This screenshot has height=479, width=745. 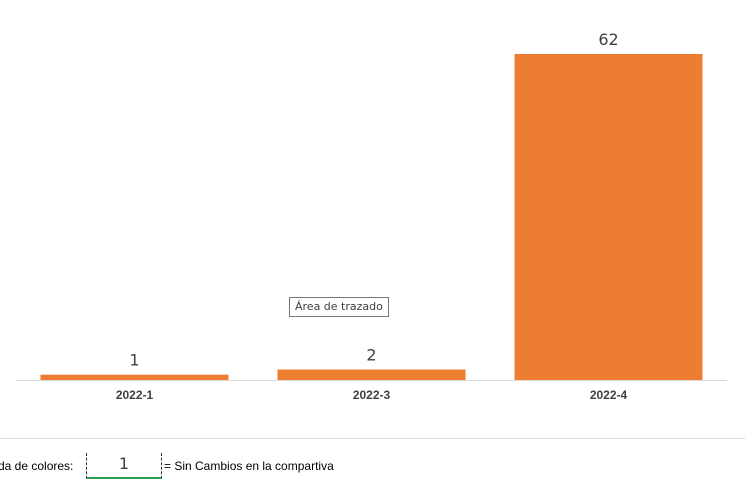 What do you see at coordinates (135, 395) in the screenshot?
I see `x-tick-label-2022-1: 2022-1` at bounding box center [135, 395].